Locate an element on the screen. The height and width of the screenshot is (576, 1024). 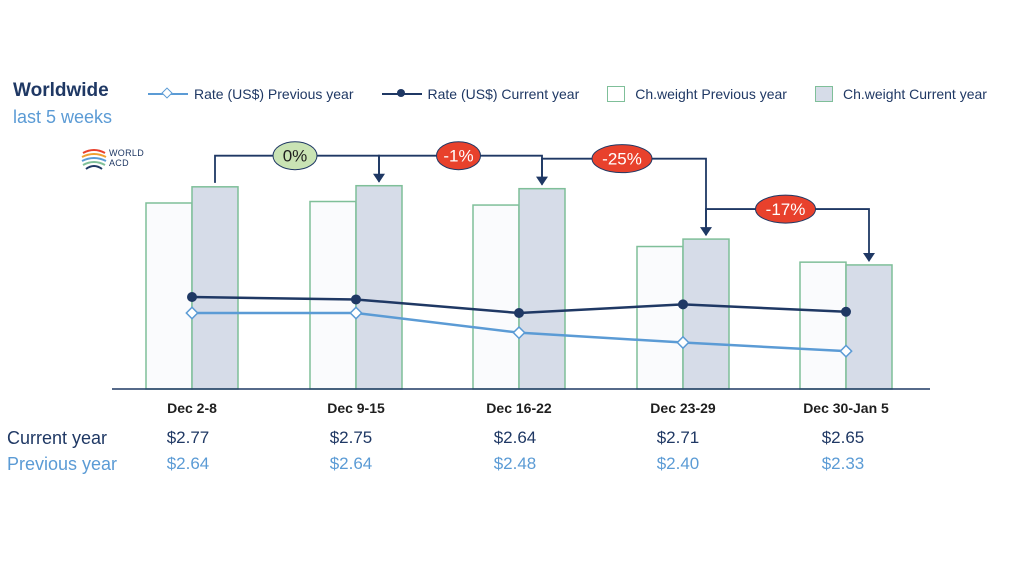
legend-item-weight-previous: Ch.weight Previous year is located at coordinates (697, 94).